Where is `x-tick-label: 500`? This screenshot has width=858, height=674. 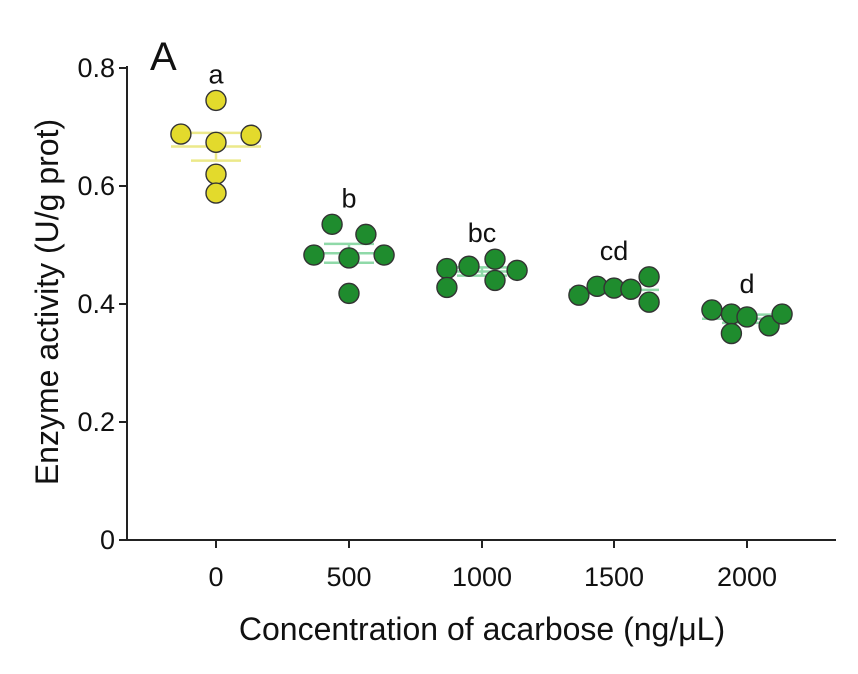
x-tick-label: 500 is located at coordinates (348, 577).